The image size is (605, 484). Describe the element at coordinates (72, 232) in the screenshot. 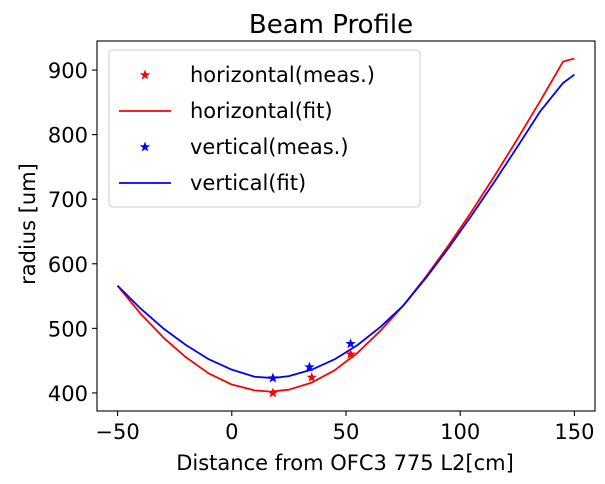

I see `y-axis: 400 500 600 700 800 900` at that location.